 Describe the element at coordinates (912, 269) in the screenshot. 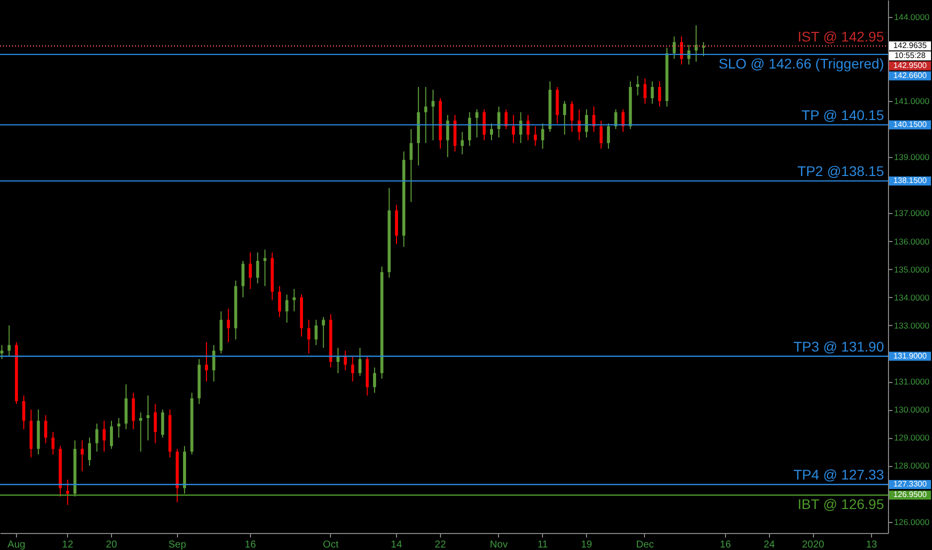

I see `y-tick-label: 135.0000` at that location.